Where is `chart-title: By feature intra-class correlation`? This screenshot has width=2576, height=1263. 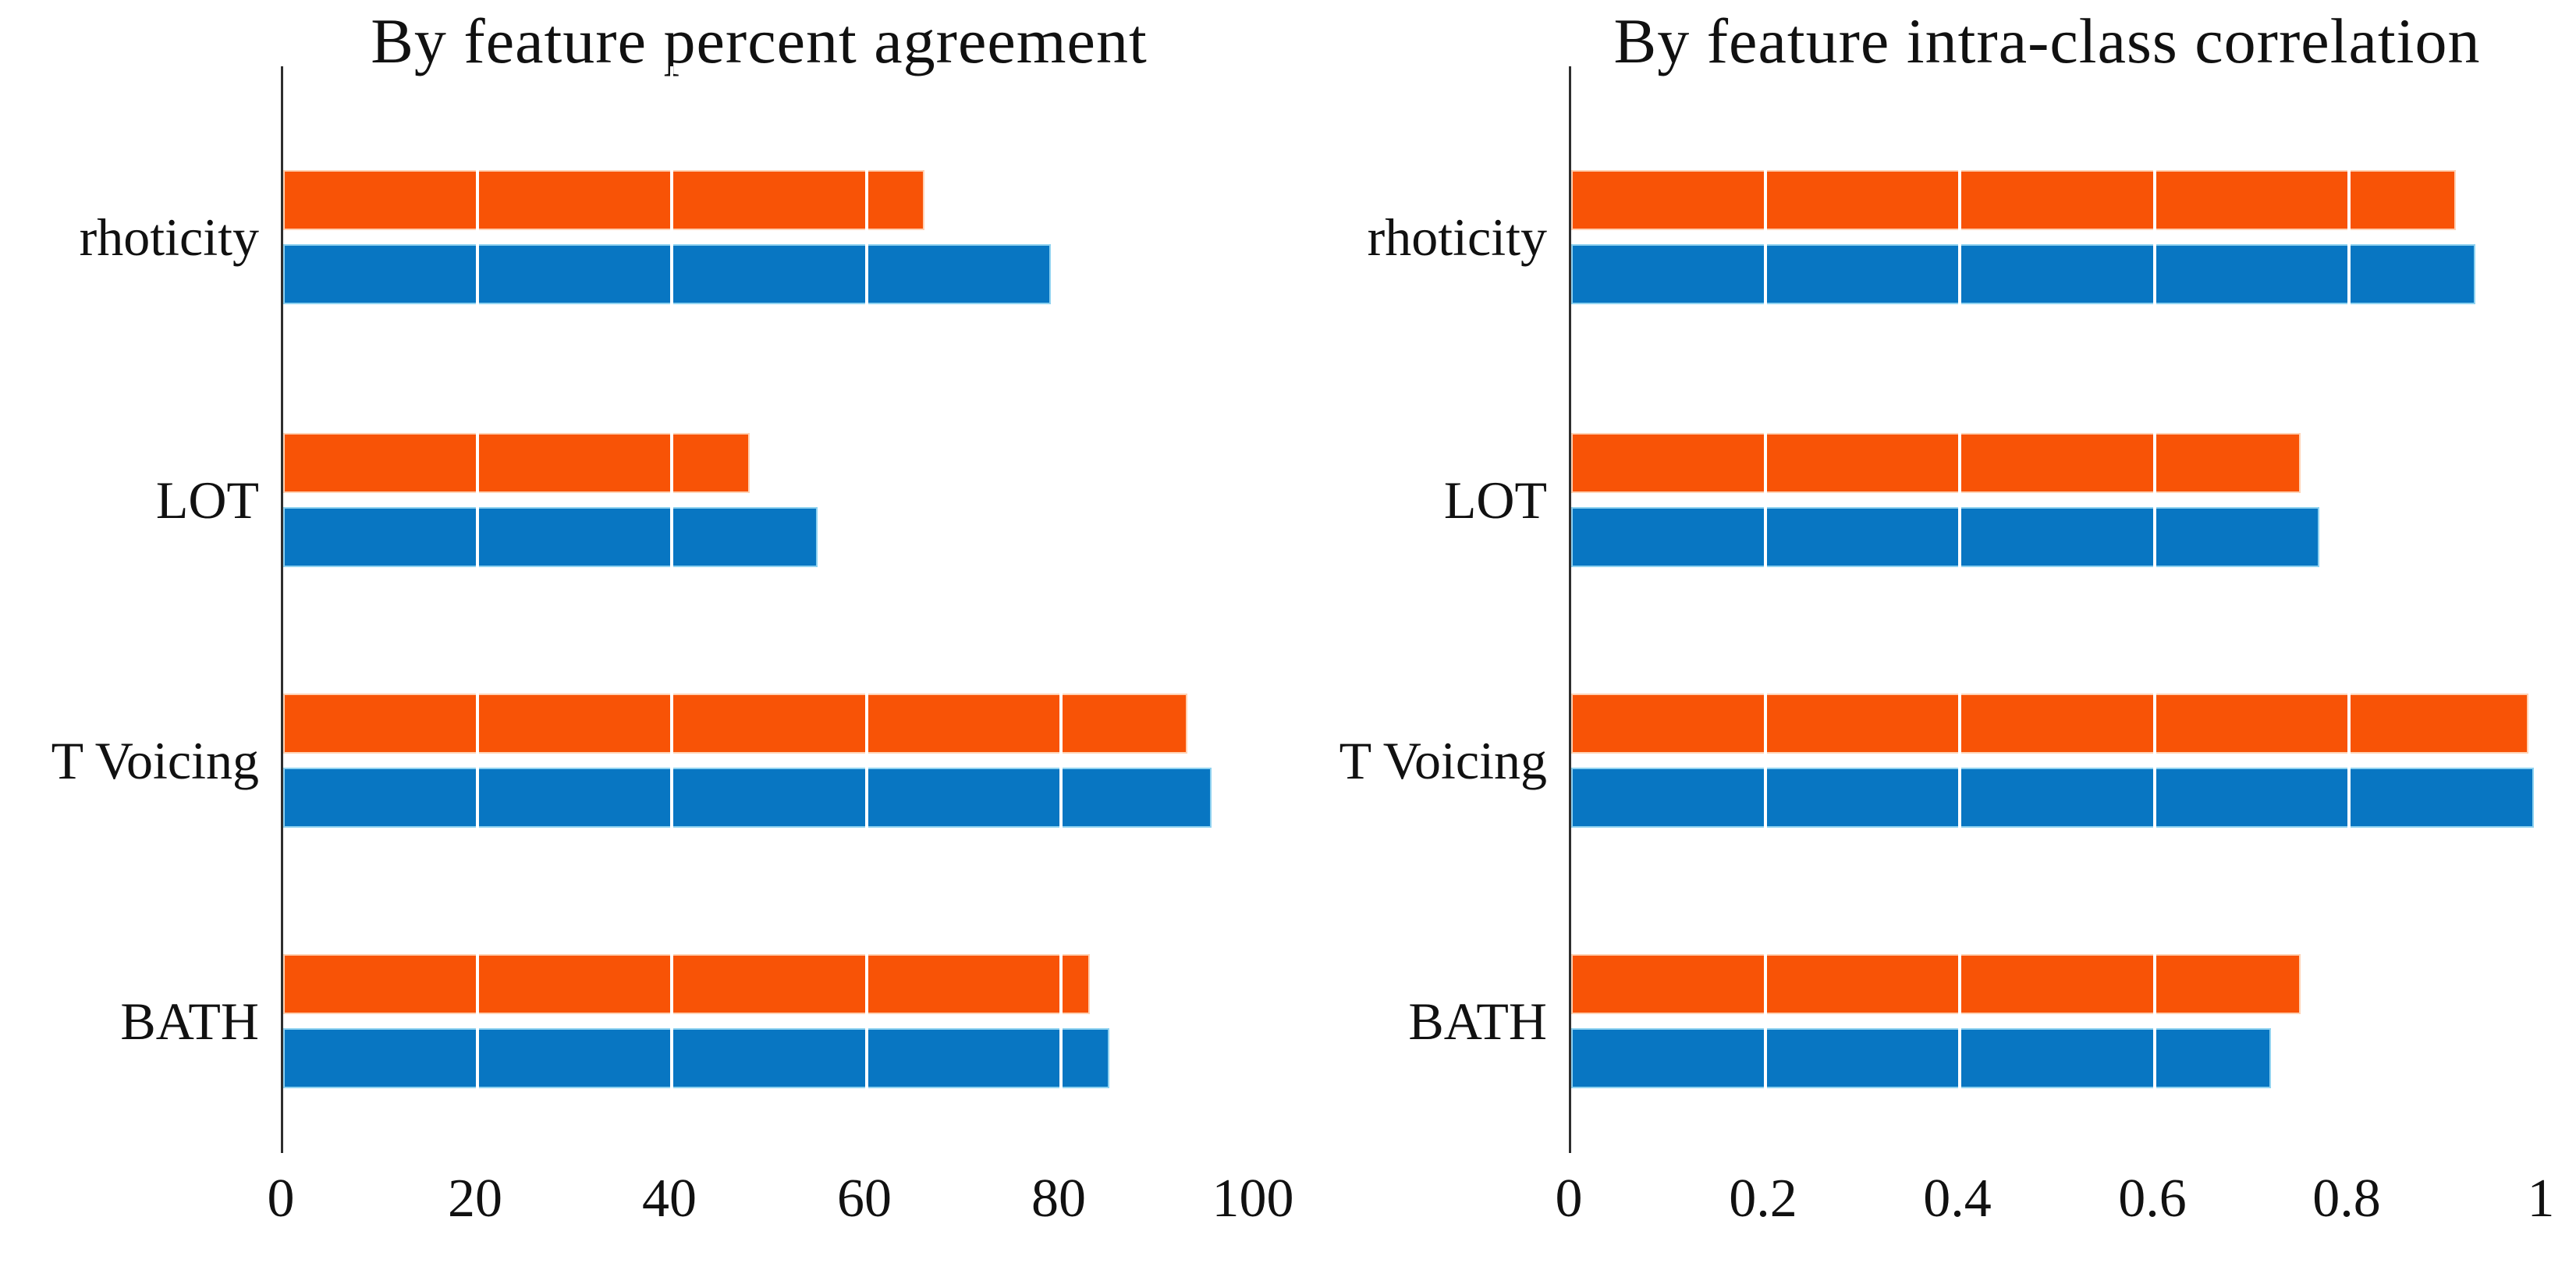
chart-title: By feature intra-class correlation is located at coordinates (2047, 40).